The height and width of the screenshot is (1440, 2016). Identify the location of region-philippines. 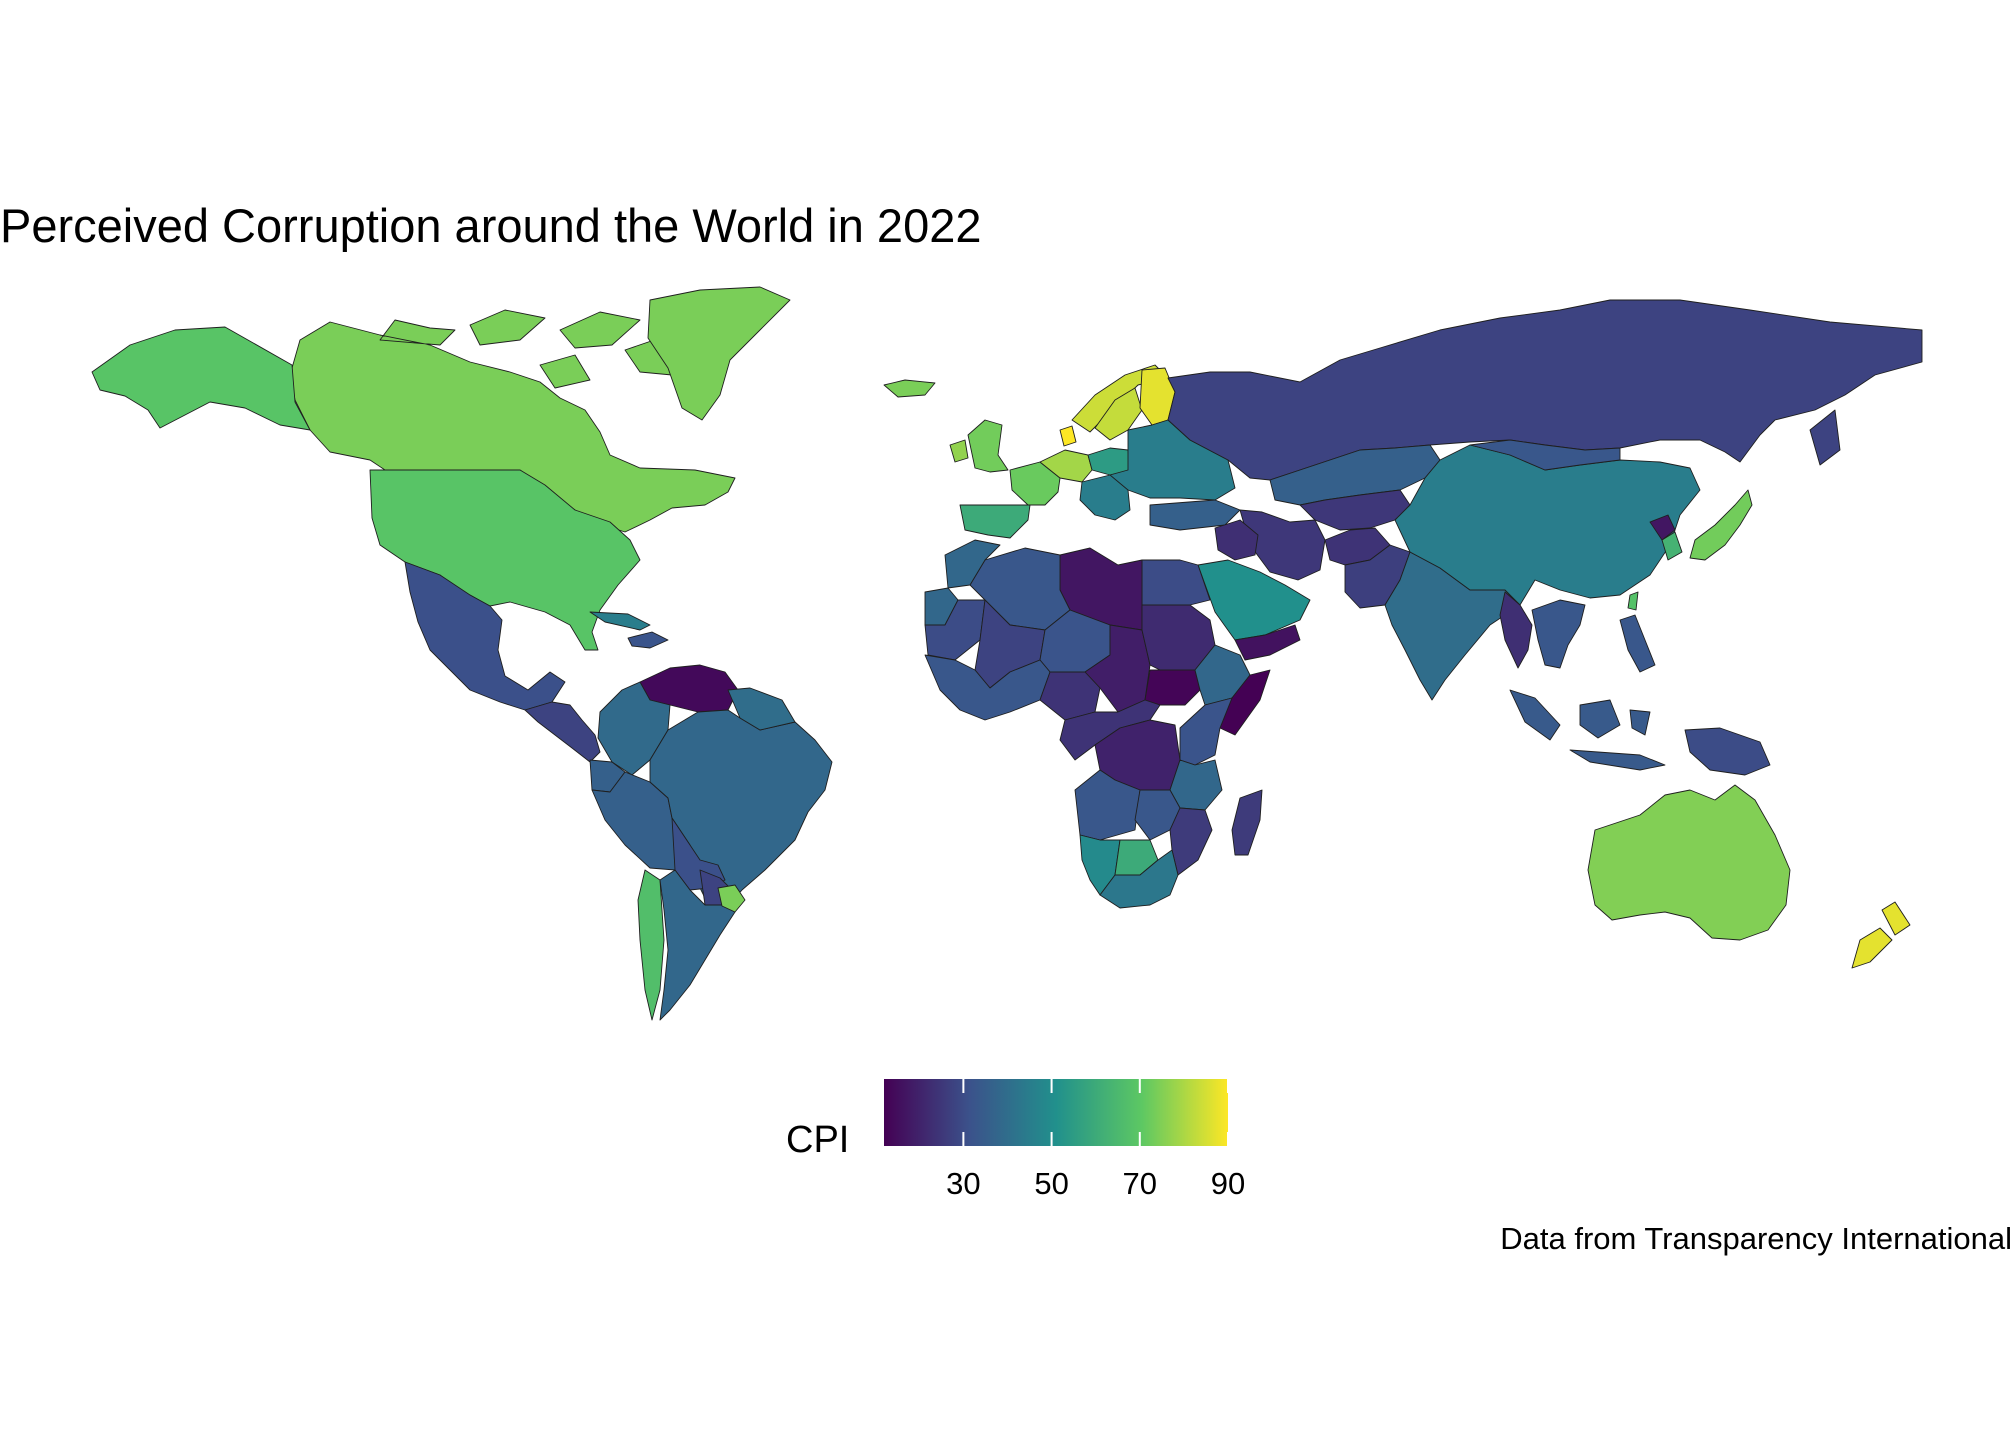
(1637, 643).